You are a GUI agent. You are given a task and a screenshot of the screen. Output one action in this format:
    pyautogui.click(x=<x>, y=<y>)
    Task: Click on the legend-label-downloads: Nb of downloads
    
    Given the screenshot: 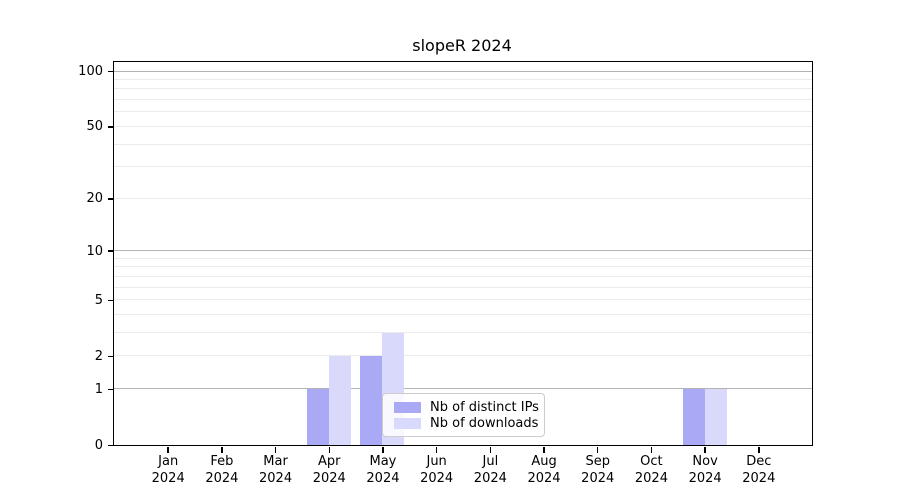 What is the action you would take?
    pyautogui.click(x=484, y=423)
    